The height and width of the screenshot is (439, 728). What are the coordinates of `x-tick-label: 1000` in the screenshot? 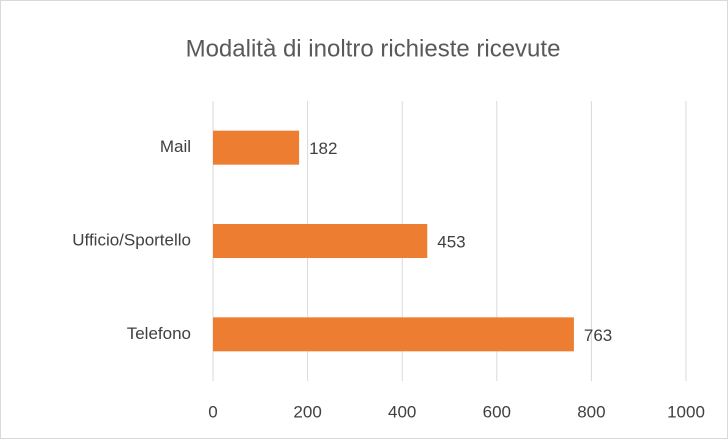 It's located at (686, 411).